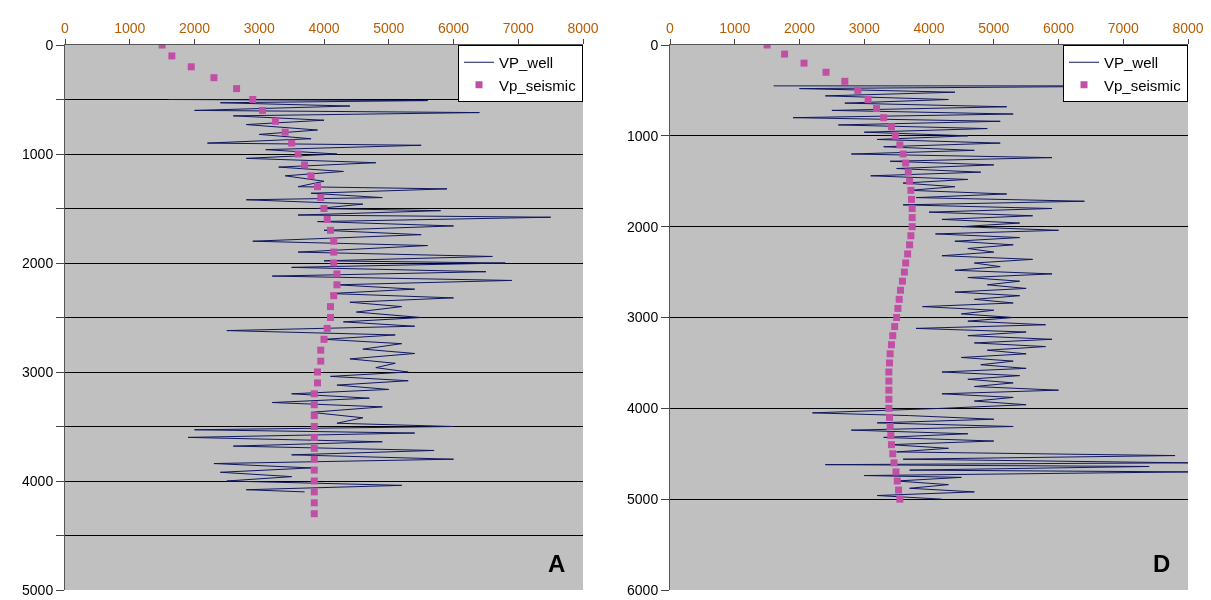  I want to click on annotation: D, so click(1162, 563).